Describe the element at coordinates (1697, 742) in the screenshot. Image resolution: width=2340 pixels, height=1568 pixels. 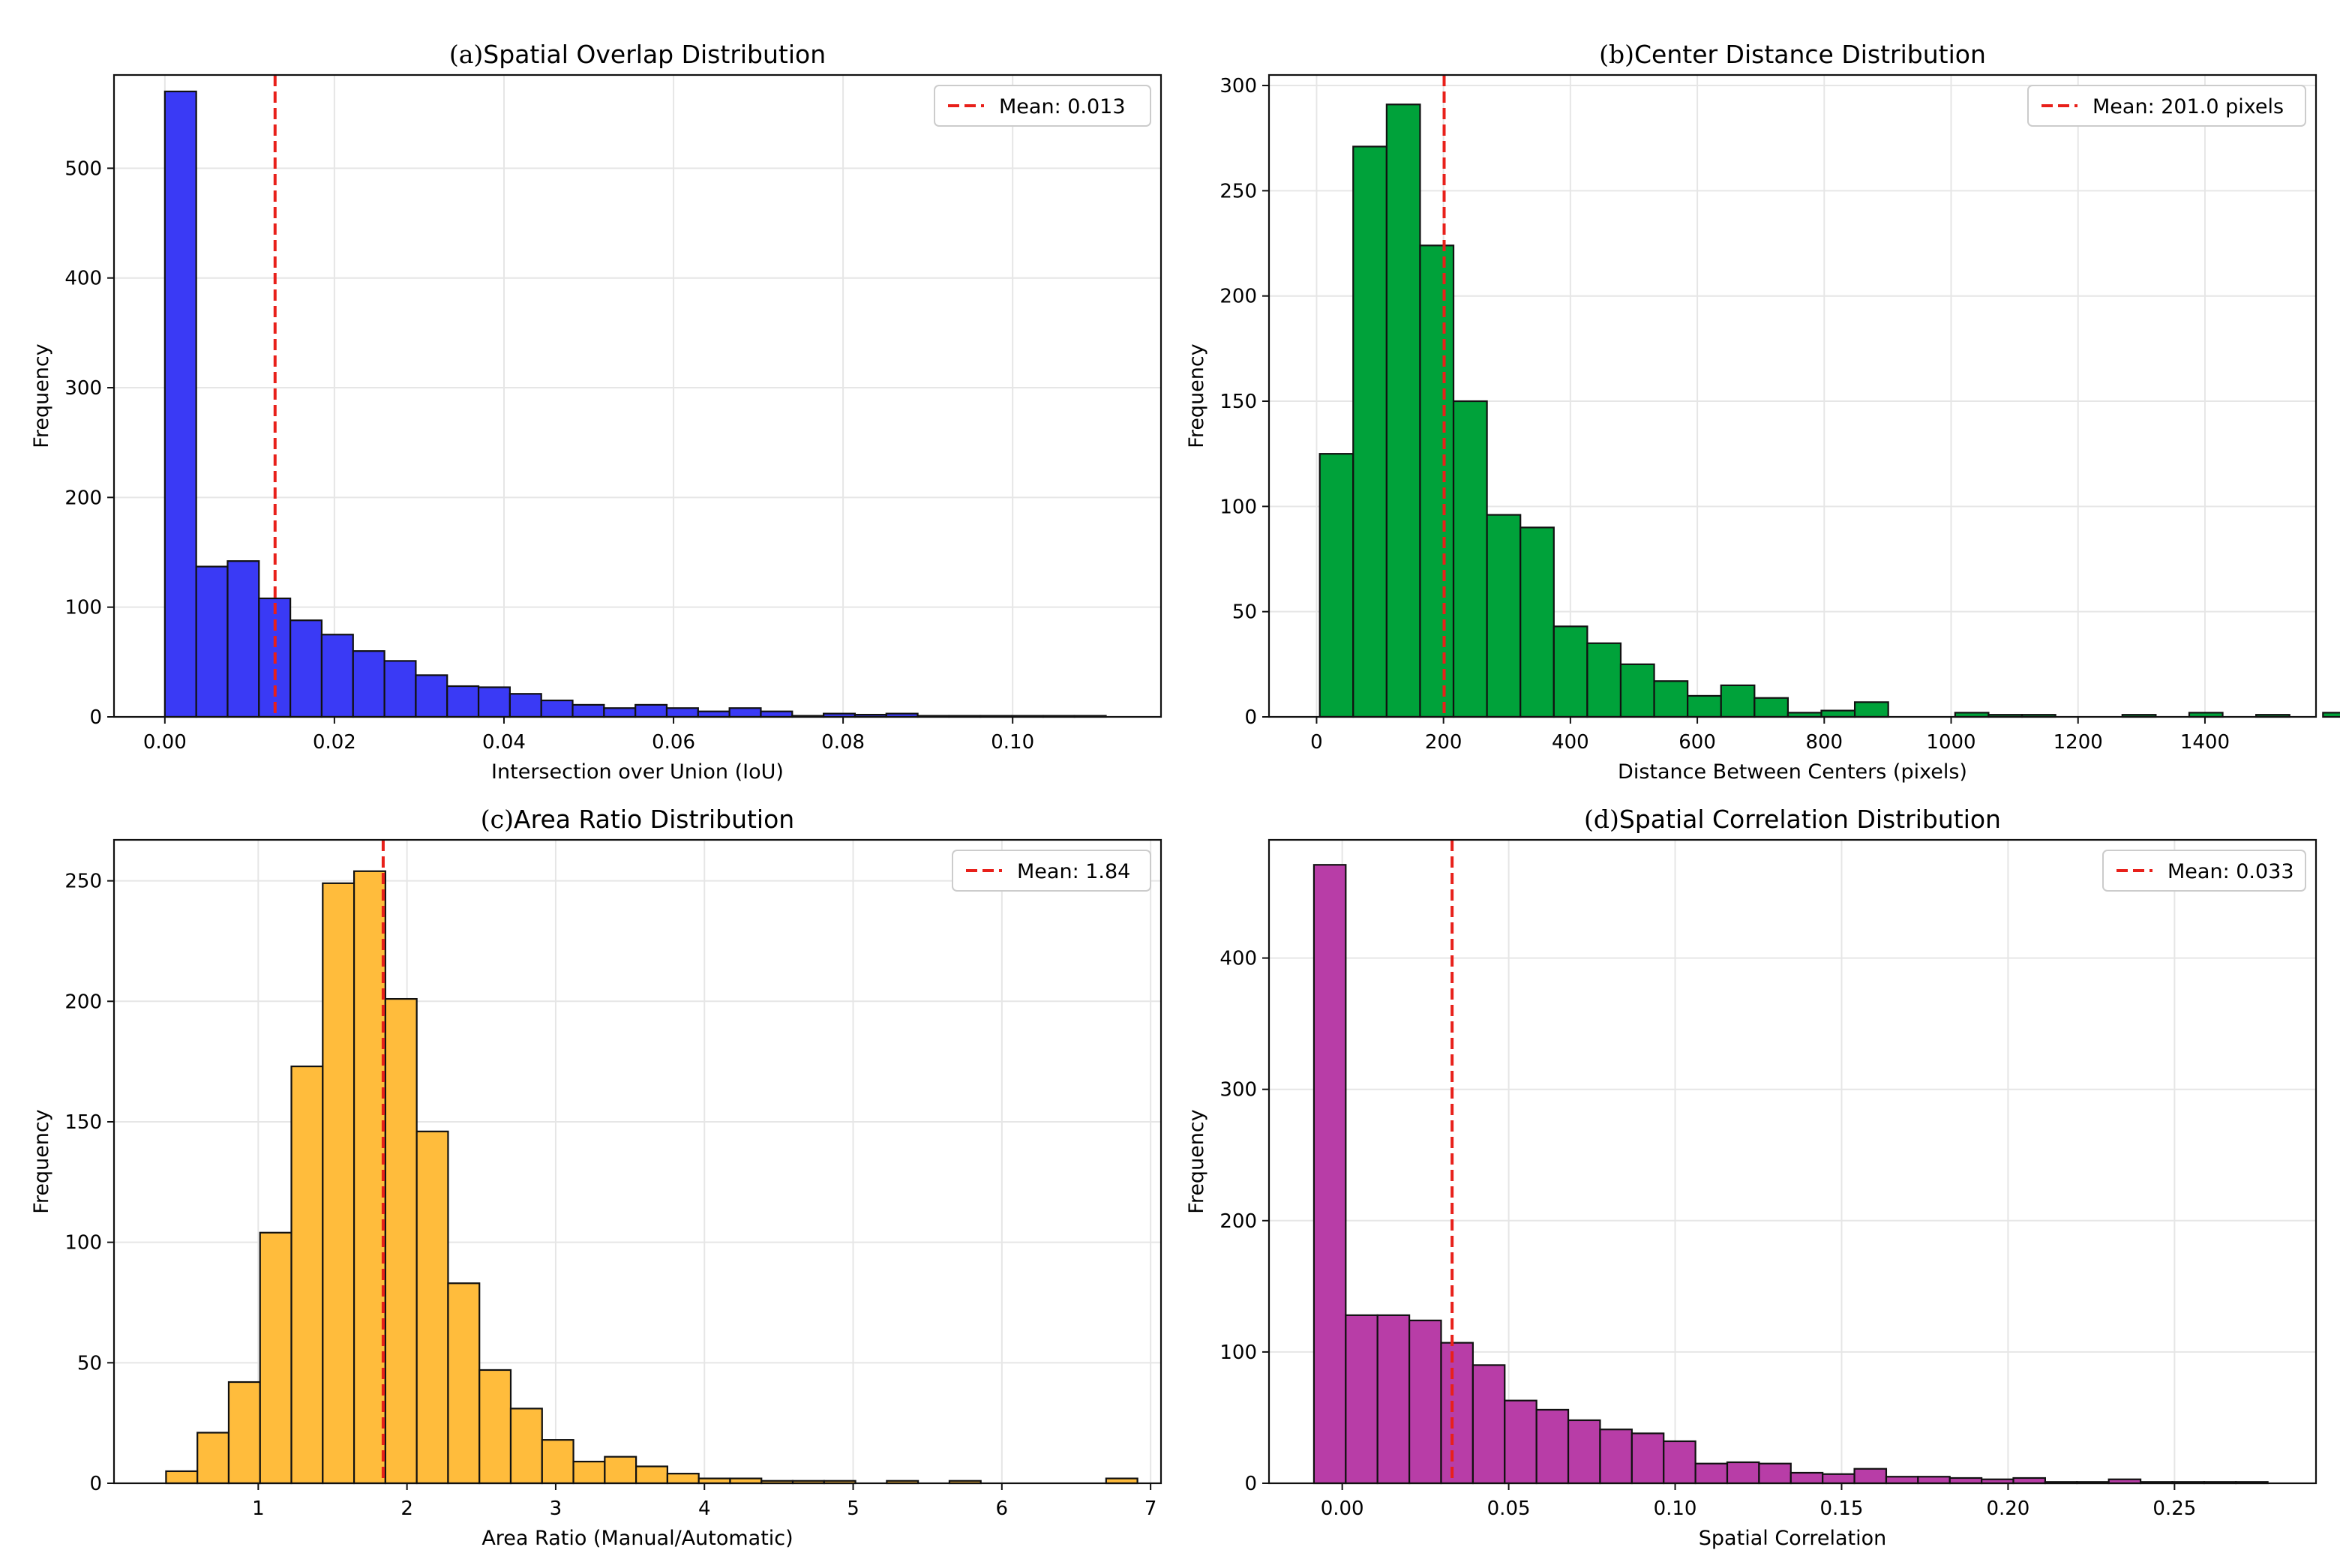
I see `x-tick-label: 600` at that location.